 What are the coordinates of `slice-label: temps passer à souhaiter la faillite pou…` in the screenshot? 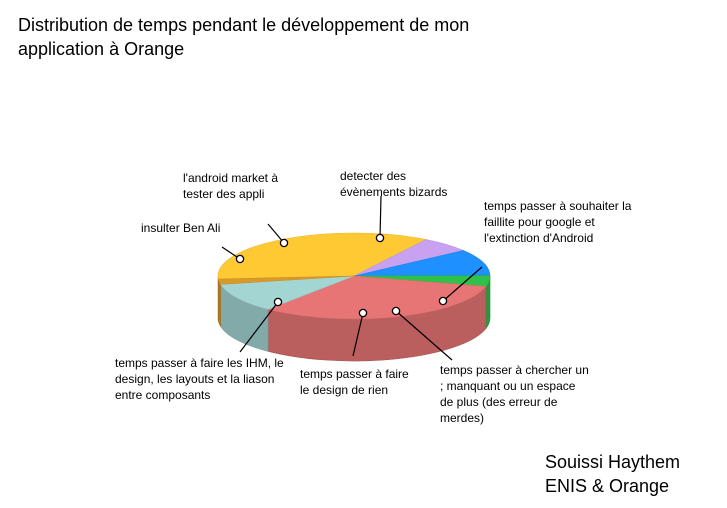 It's located at (558, 222).